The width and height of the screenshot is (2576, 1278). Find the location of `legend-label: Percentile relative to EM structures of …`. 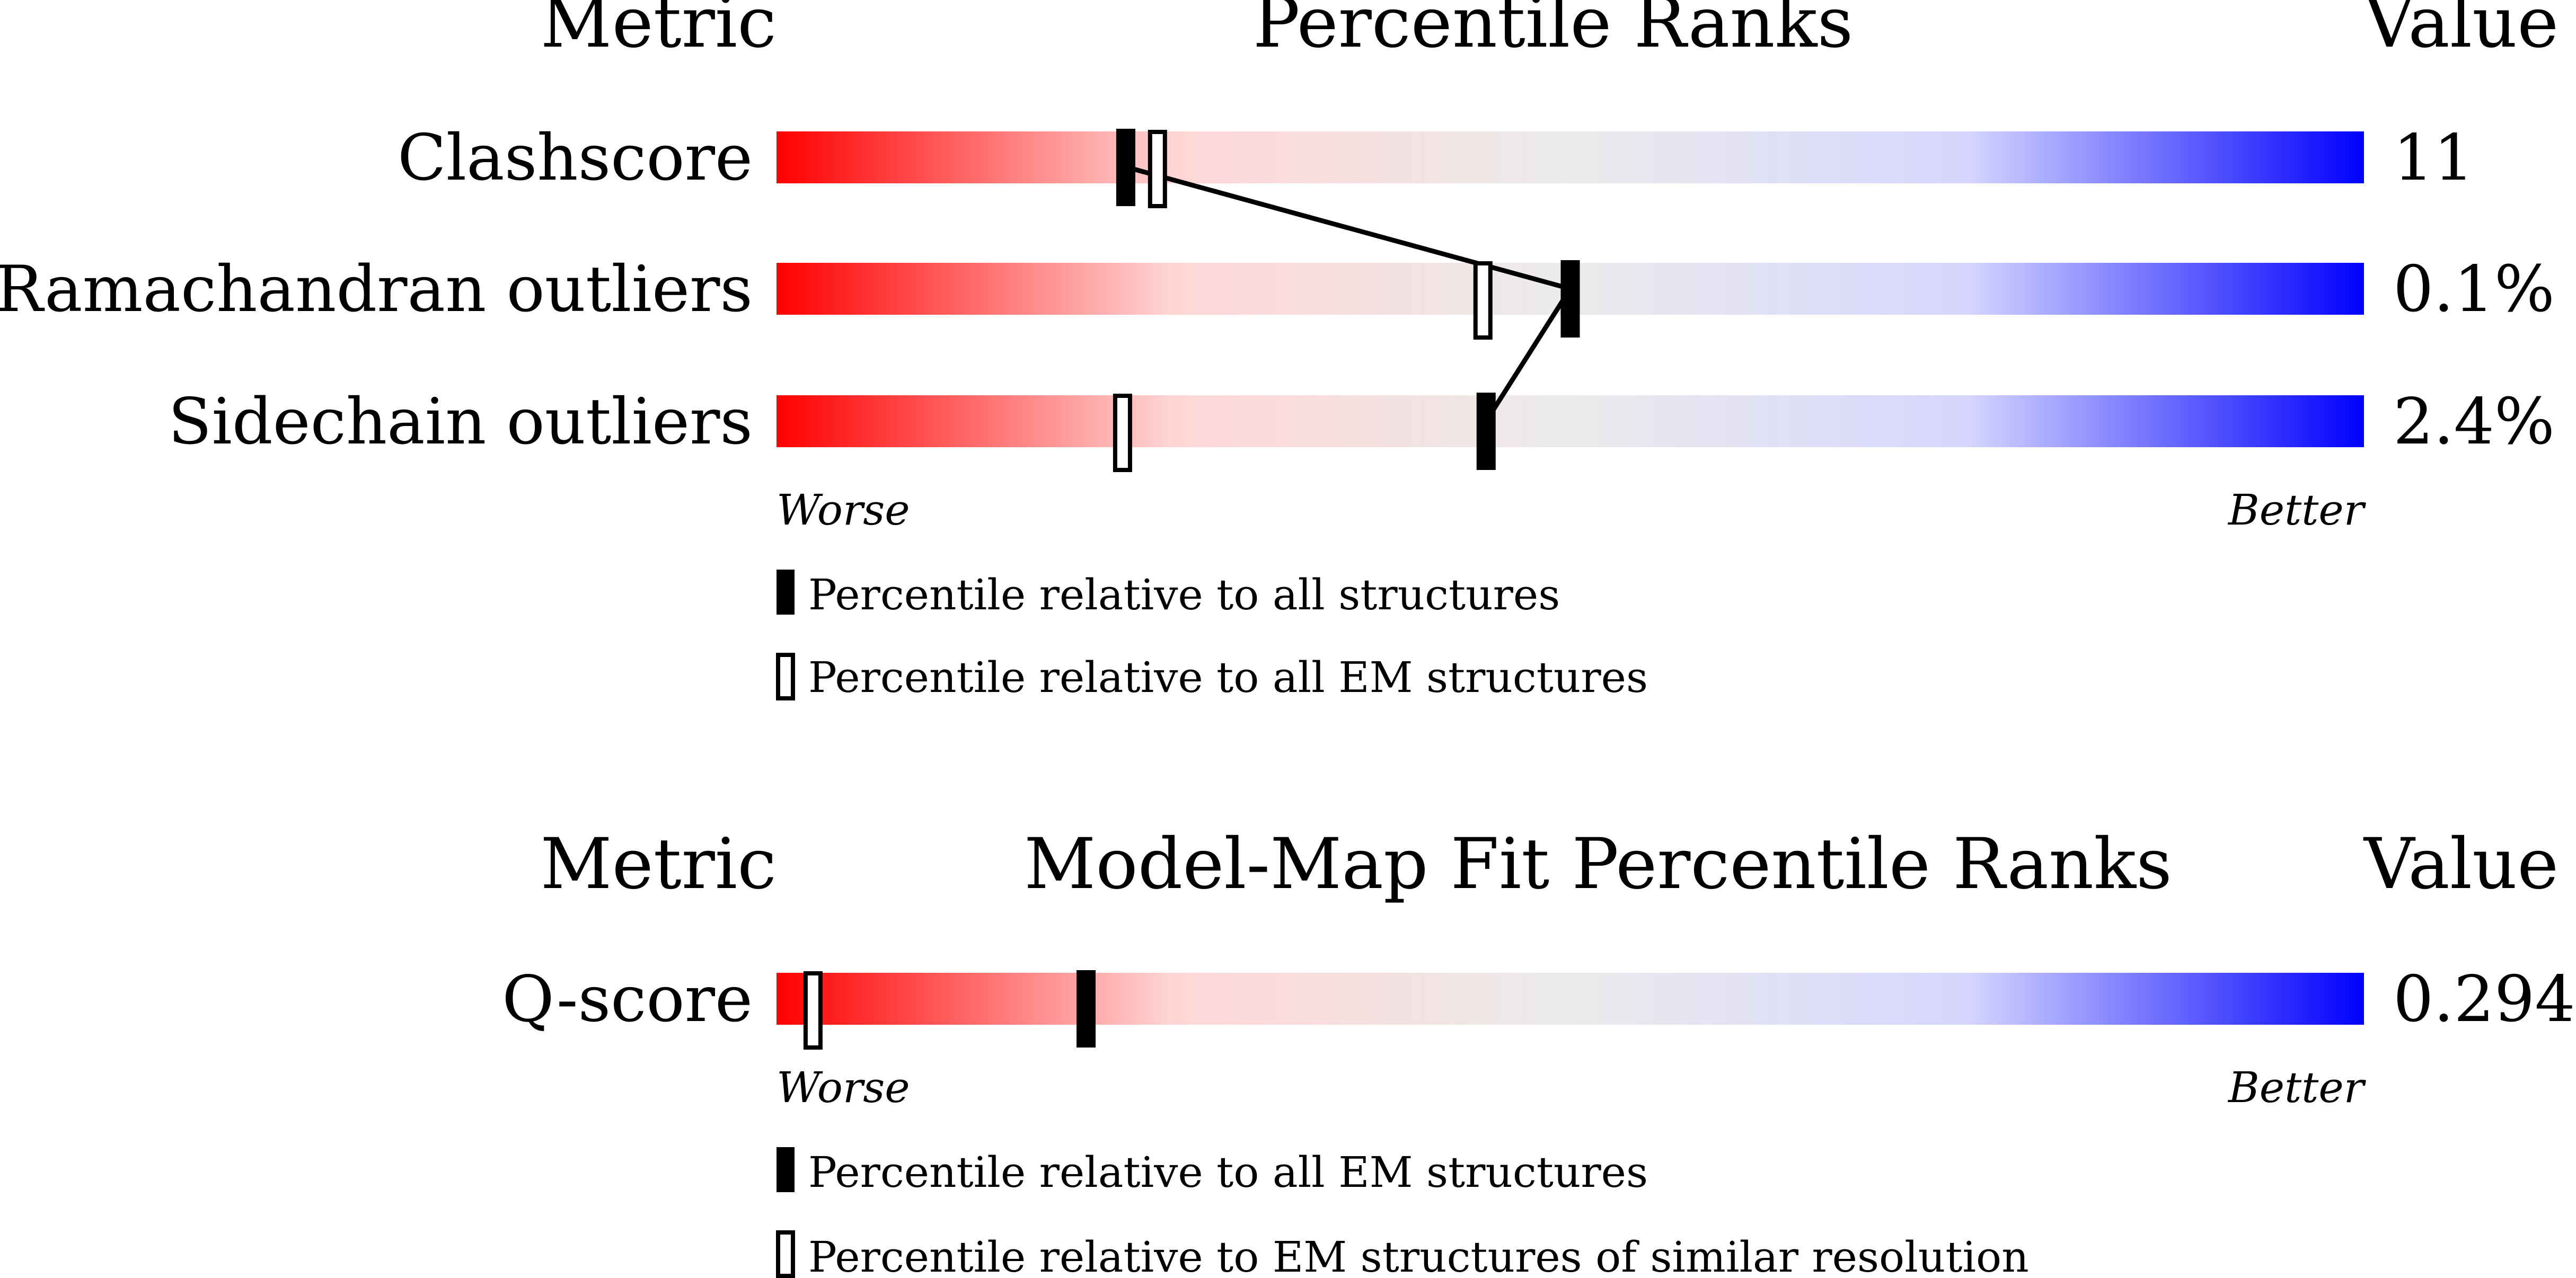

legend-label: Percentile relative to EM structures of … is located at coordinates (1418, 1255).